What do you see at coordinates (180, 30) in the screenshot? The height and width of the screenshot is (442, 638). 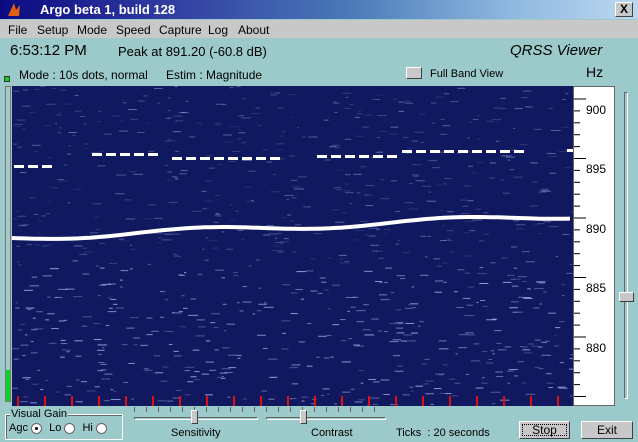 I see `menu-capture: Capture` at bounding box center [180, 30].